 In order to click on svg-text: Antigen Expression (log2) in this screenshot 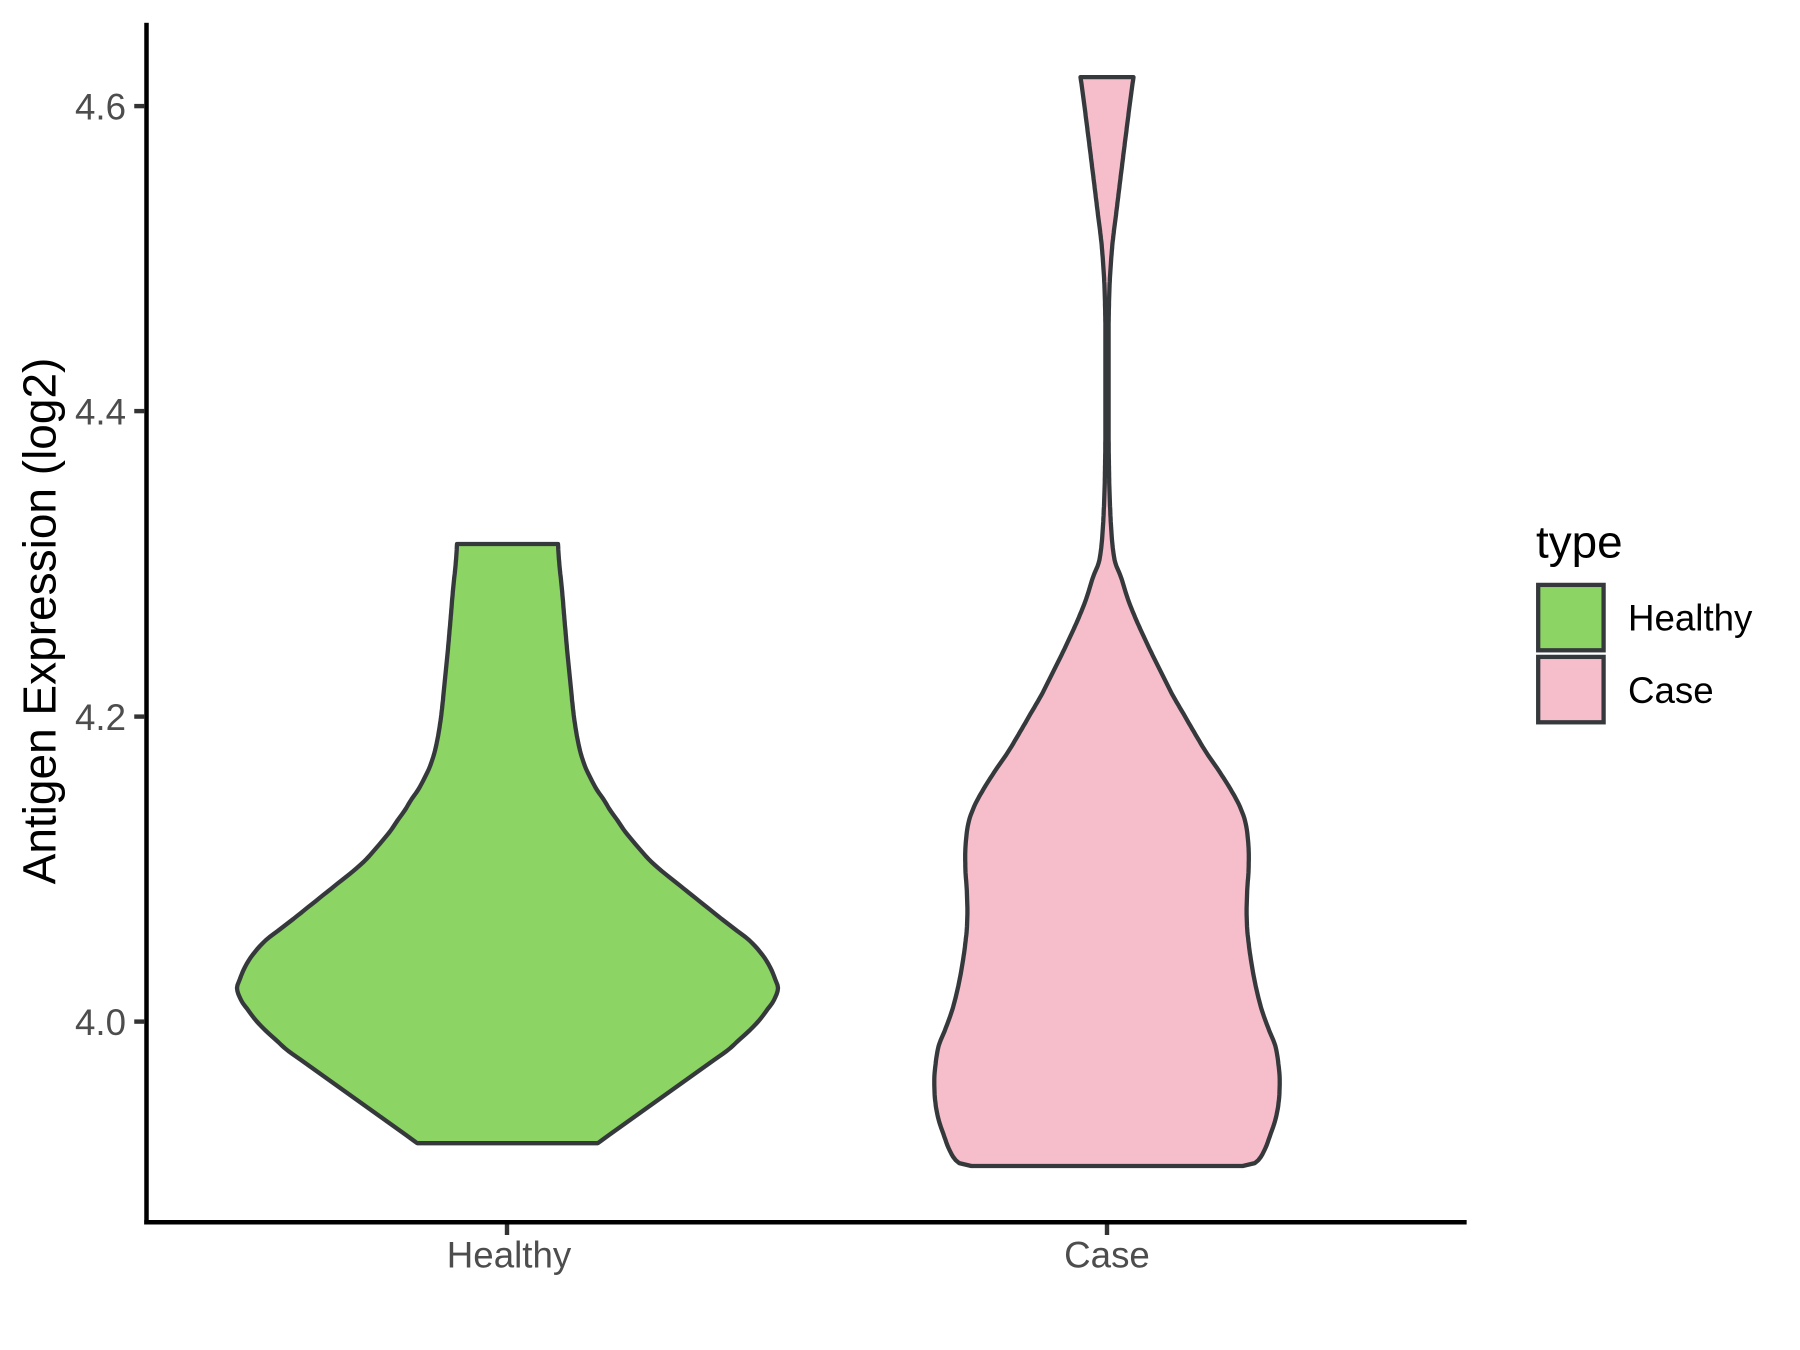, I will do `click(40, 621)`.